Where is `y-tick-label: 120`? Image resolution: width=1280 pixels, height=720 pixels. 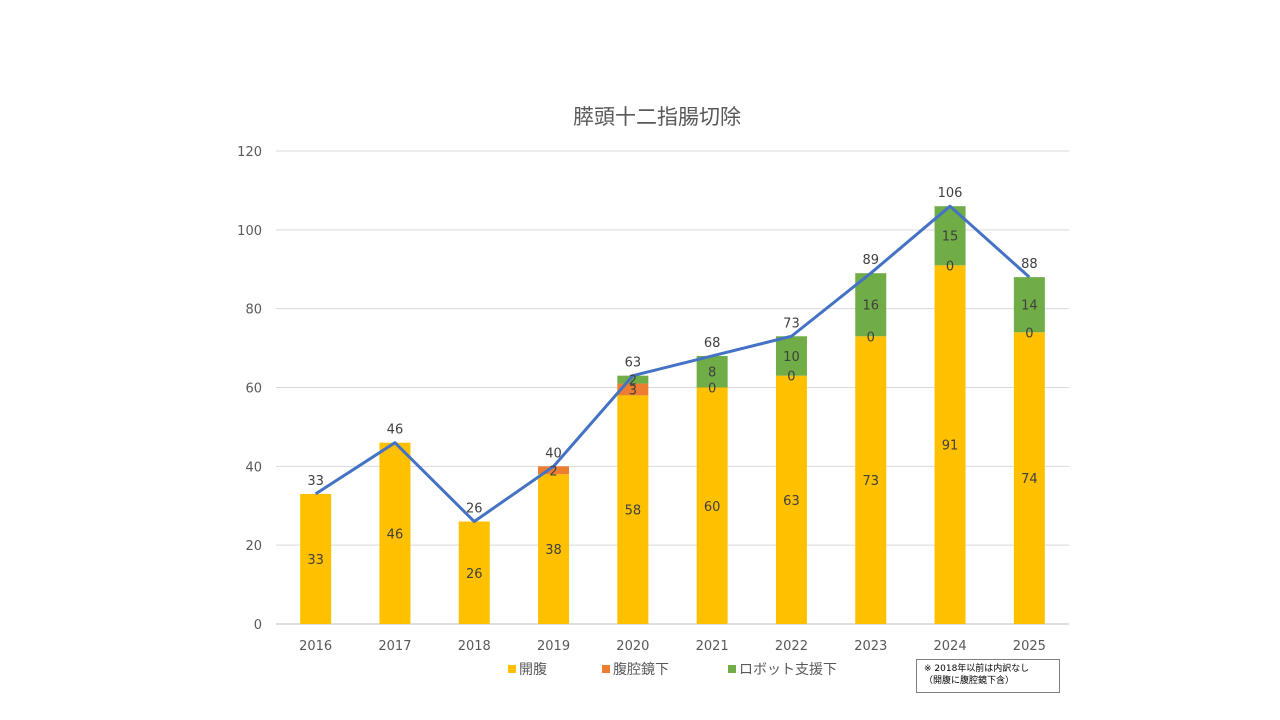
y-tick-label: 120 is located at coordinates (249, 152).